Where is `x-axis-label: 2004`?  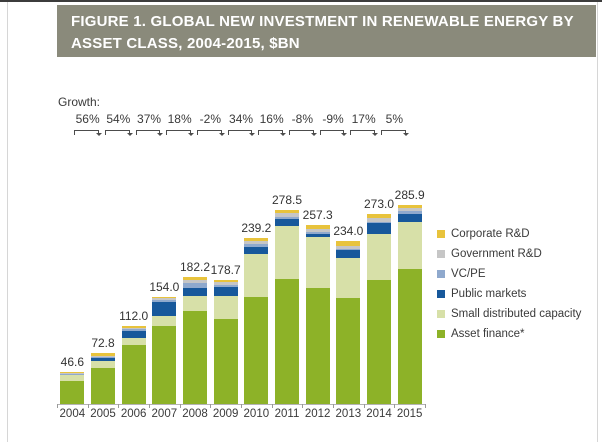
x-axis-label: 2004 is located at coordinates (72, 414).